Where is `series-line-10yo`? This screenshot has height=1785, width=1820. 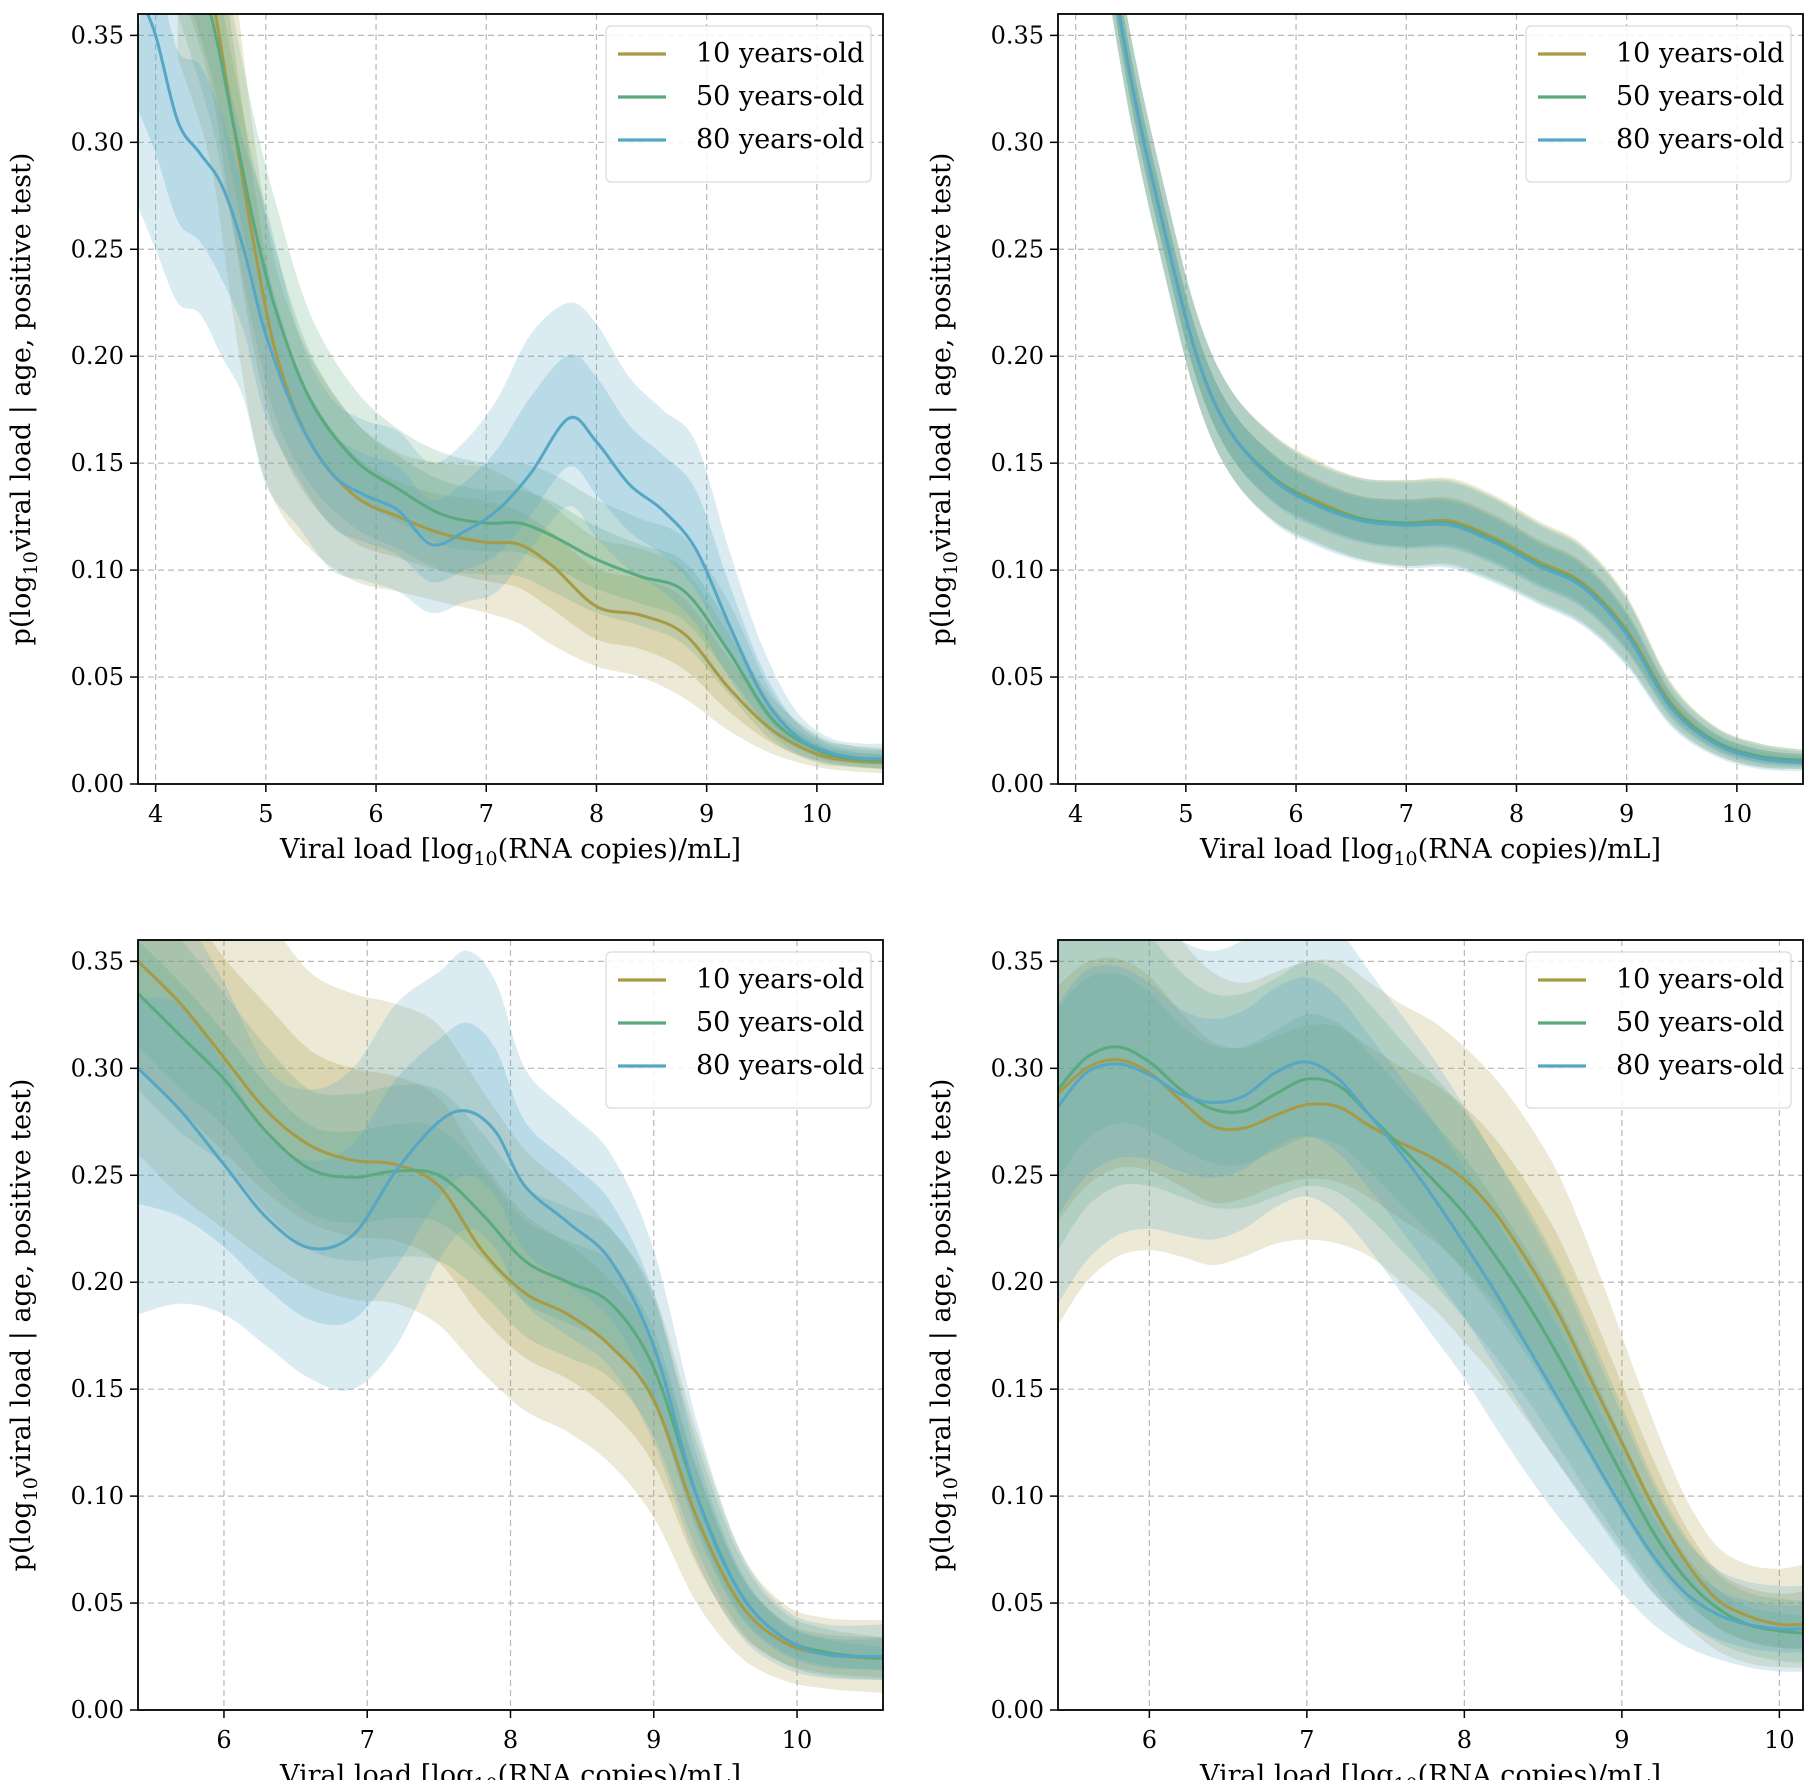
series-line-10yo is located at coordinates (1430, 1342).